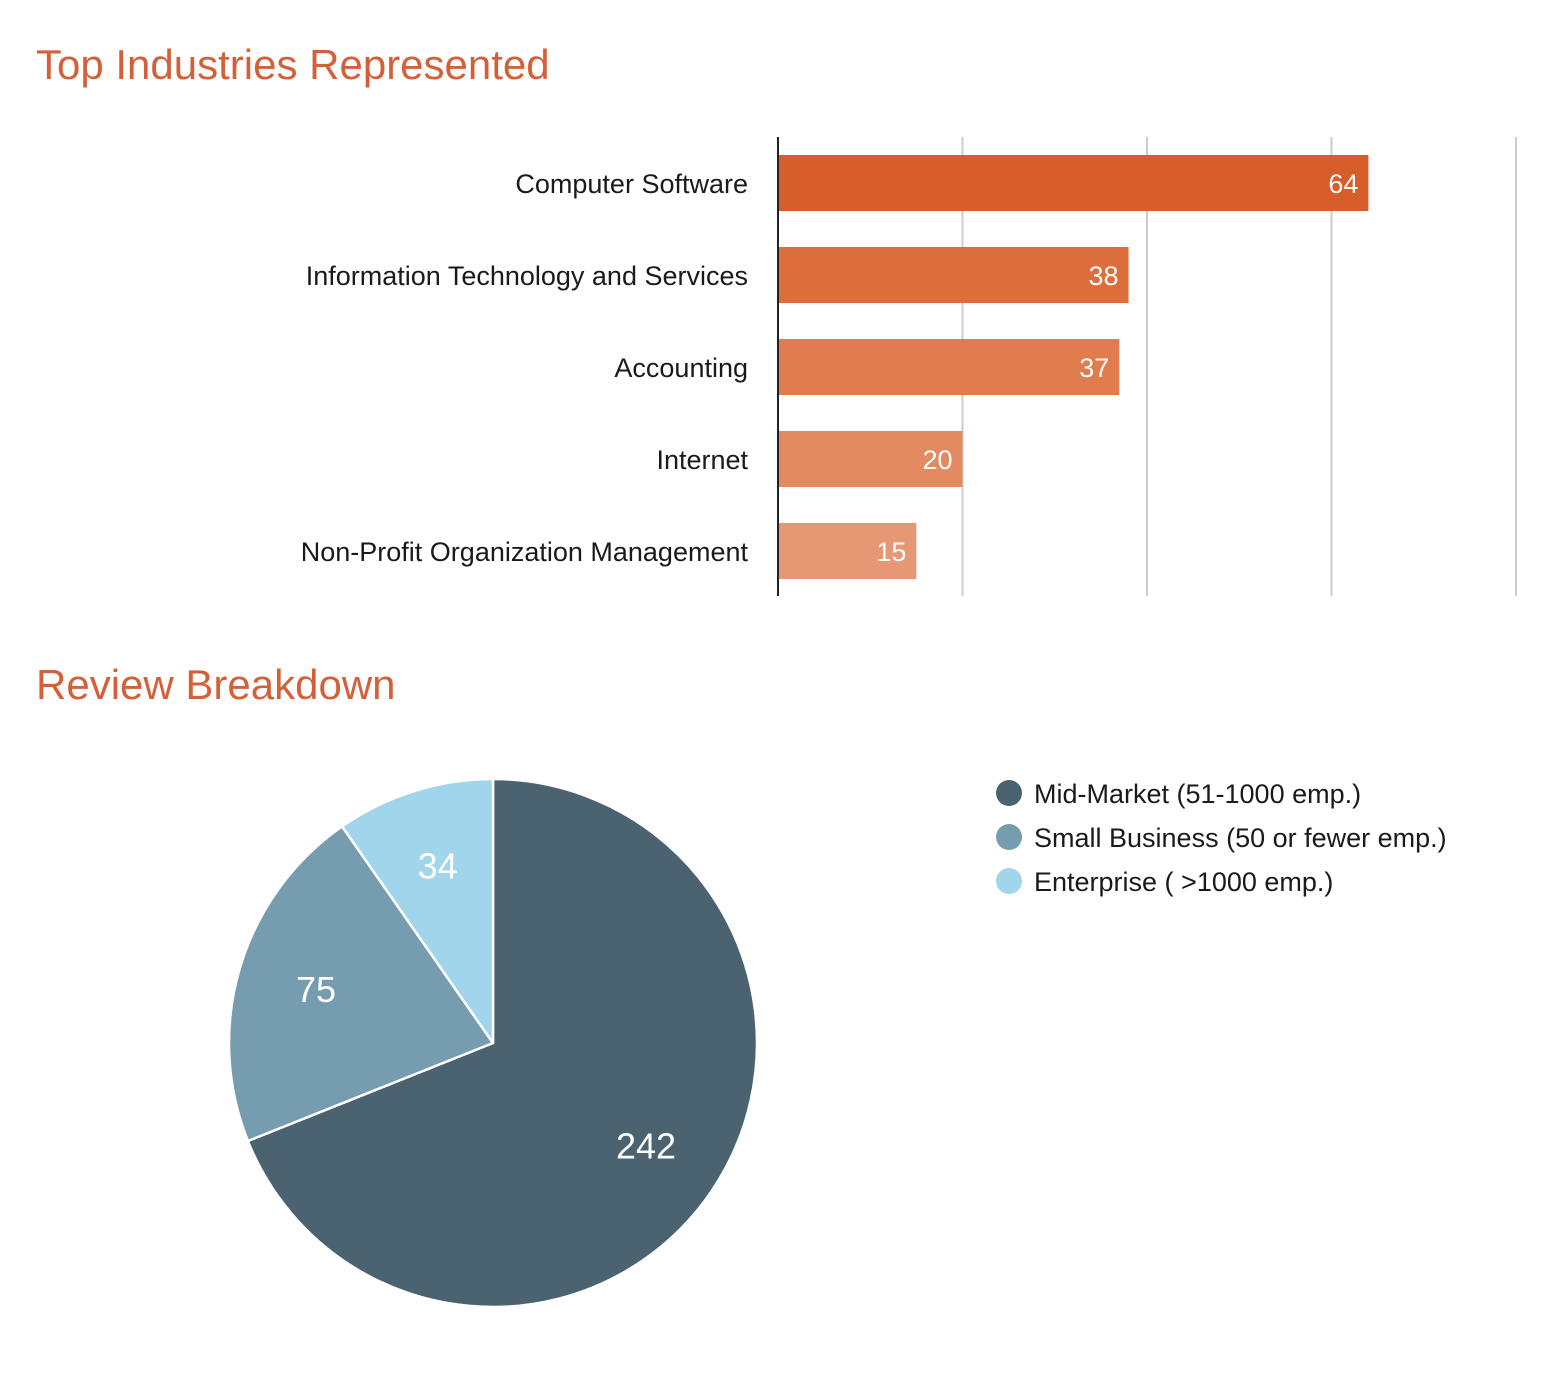 This screenshot has height=1388, width=1564. Describe the element at coordinates (646, 1146) in the screenshot. I see `pie-slice-value-label: 242` at that location.